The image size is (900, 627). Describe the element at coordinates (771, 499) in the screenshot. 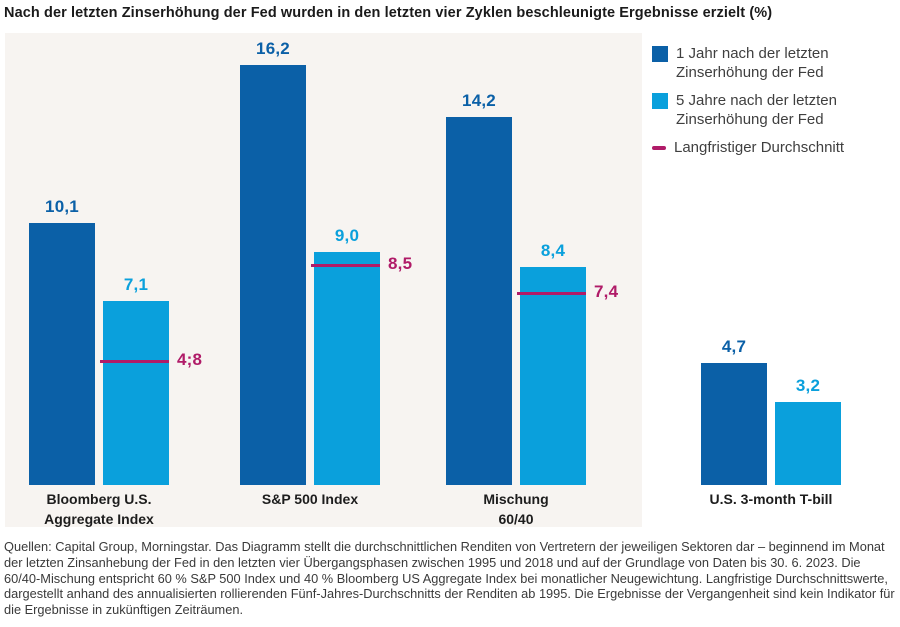

I see `category-label-3: U.S. 3-month T-bill` at that location.